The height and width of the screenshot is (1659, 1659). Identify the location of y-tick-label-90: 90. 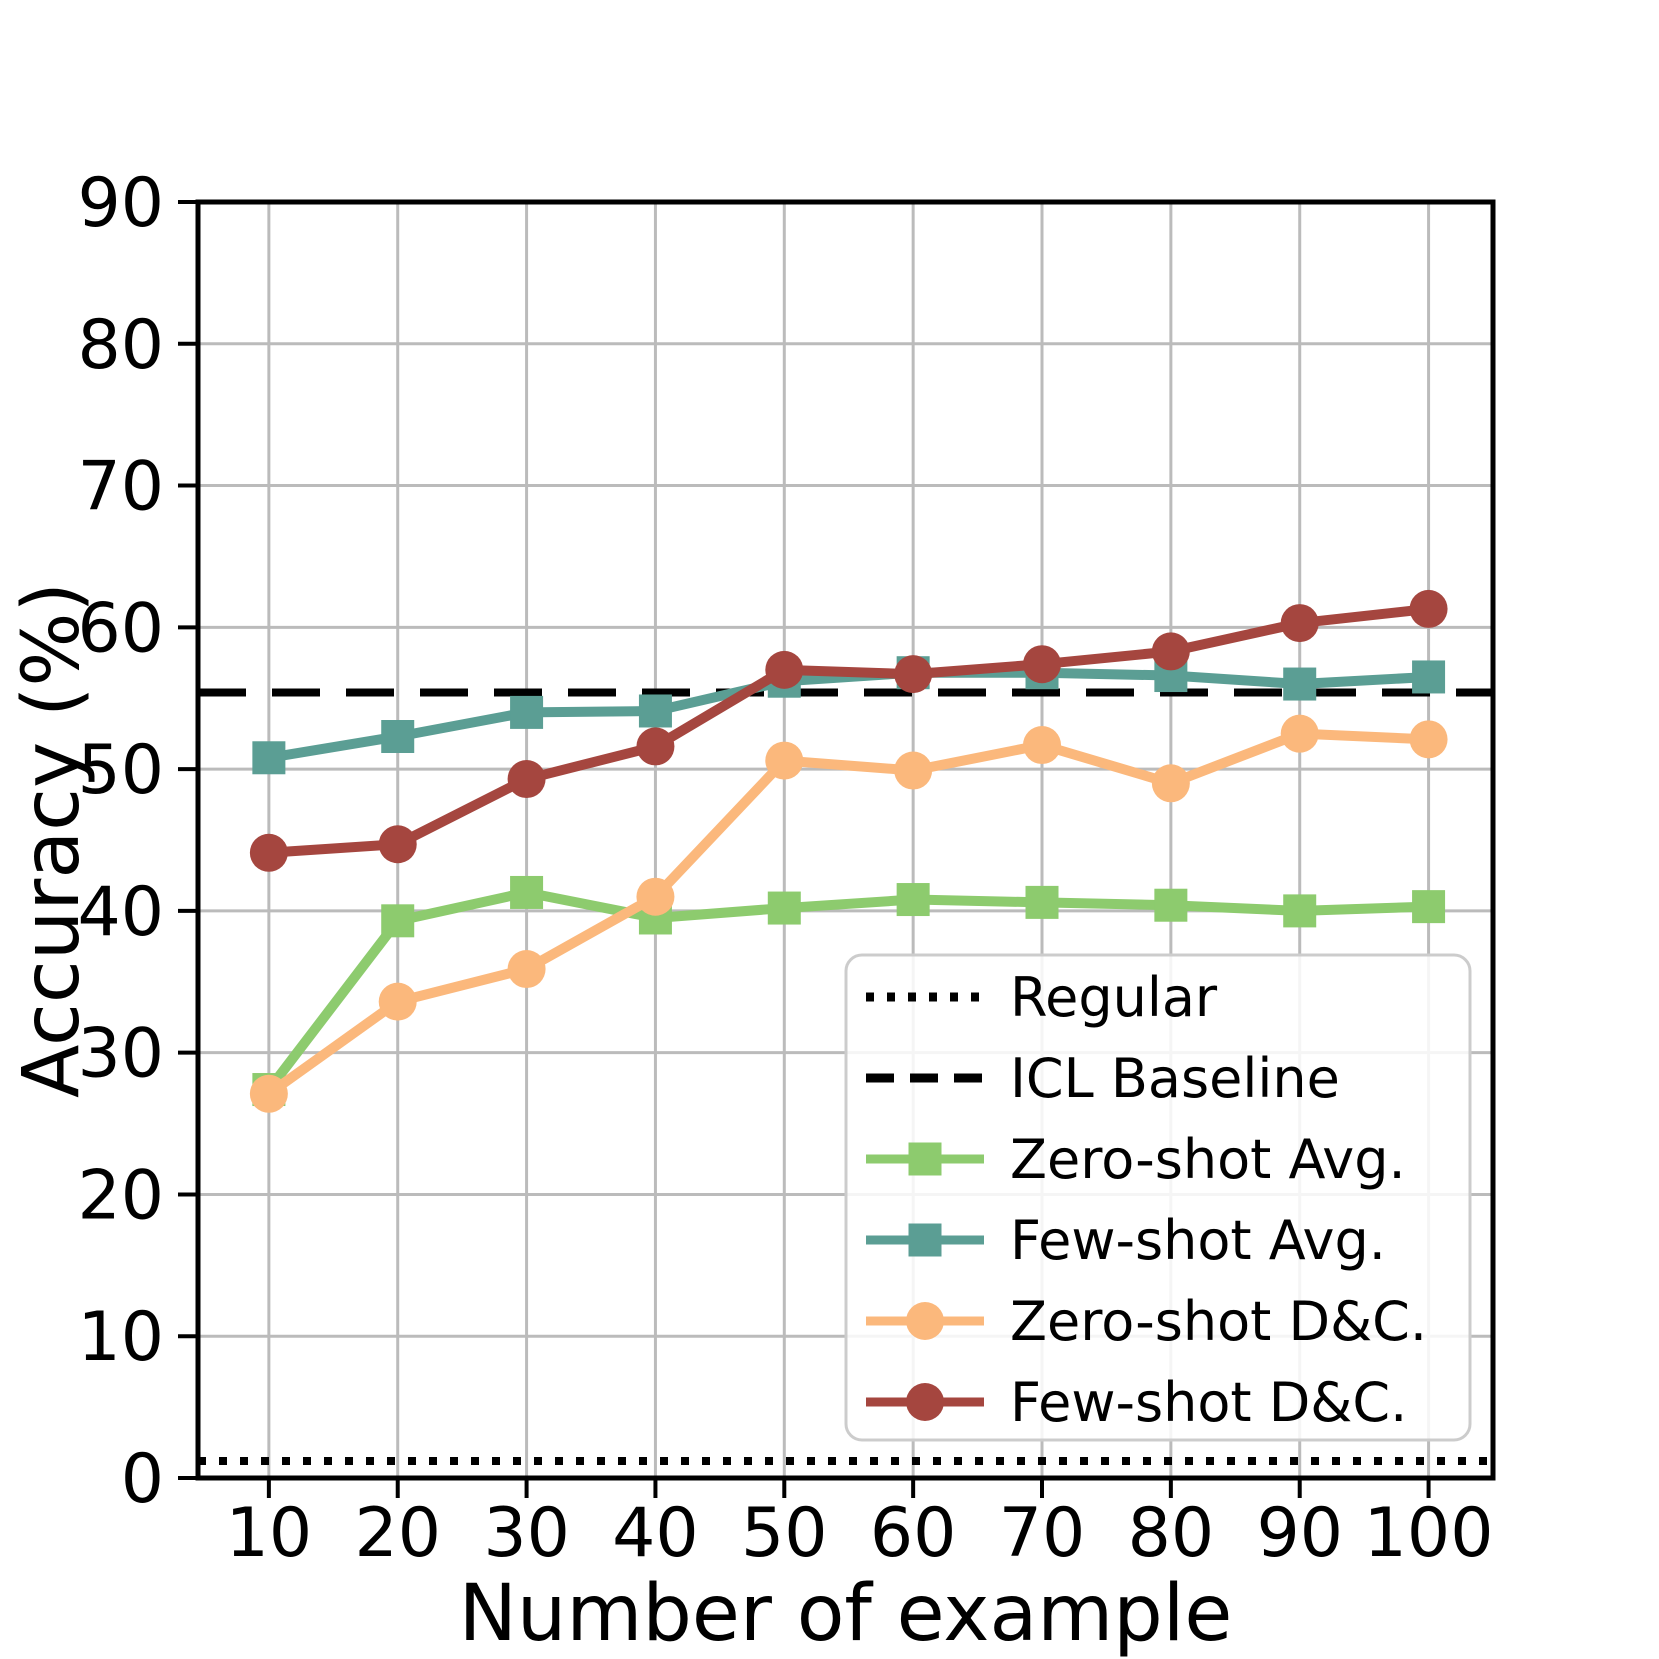
(120, 203).